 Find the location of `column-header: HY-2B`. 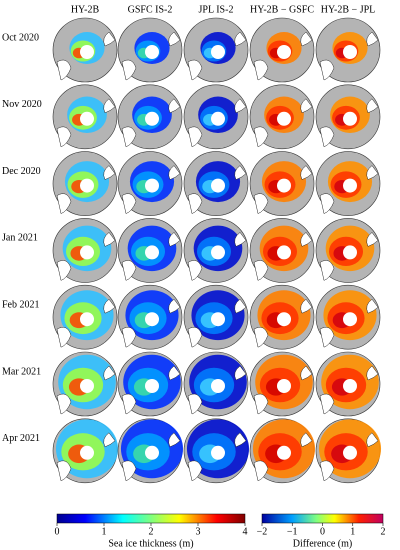

column-header: HY-2B is located at coordinates (85, 9).